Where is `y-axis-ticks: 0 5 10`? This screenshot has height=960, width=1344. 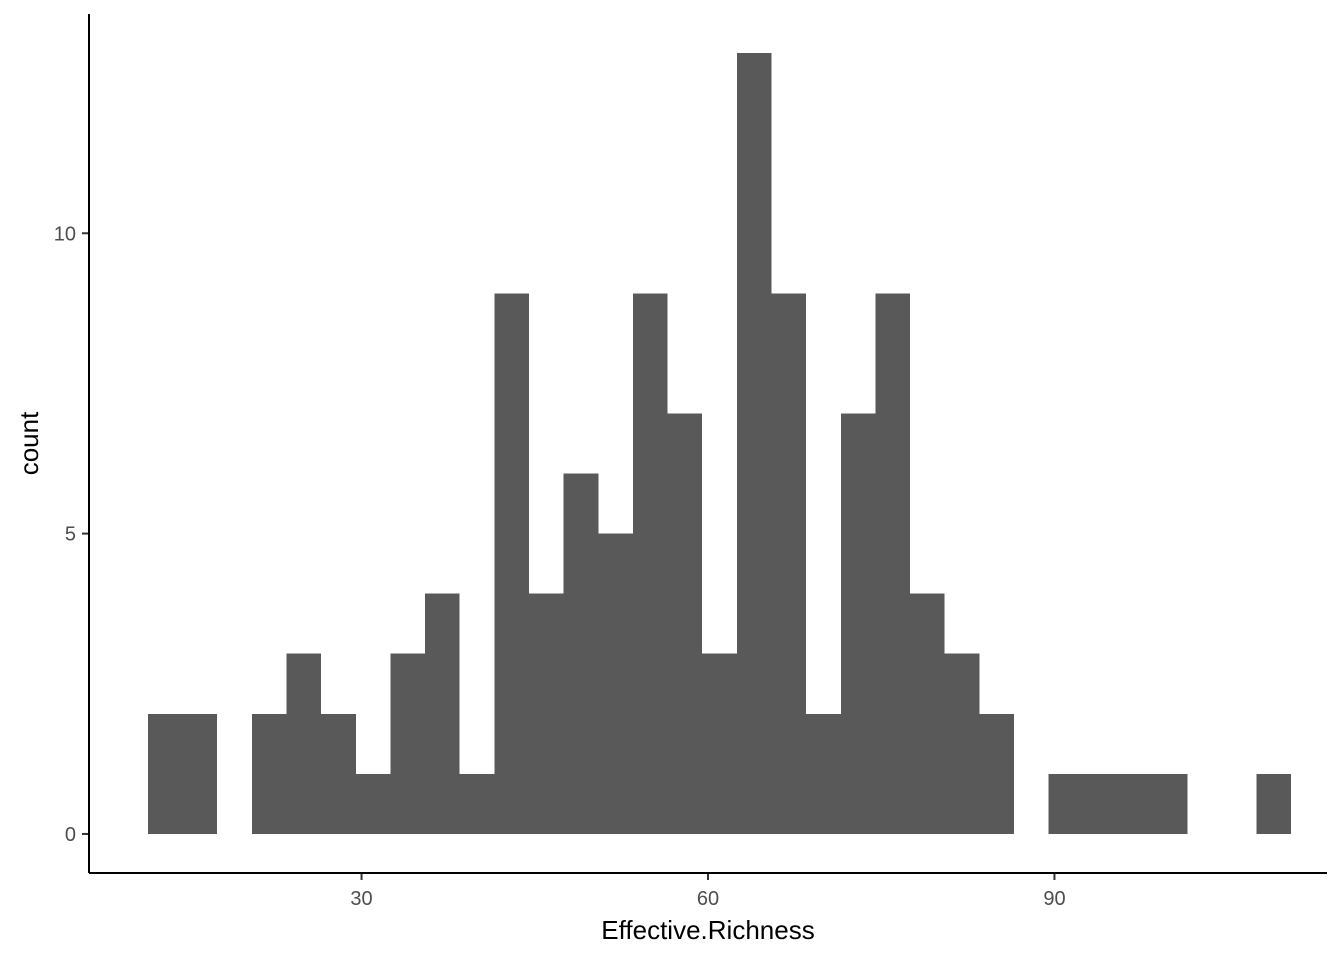
y-axis-ticks: 0 5 10 is located at coordinates (71, 534).